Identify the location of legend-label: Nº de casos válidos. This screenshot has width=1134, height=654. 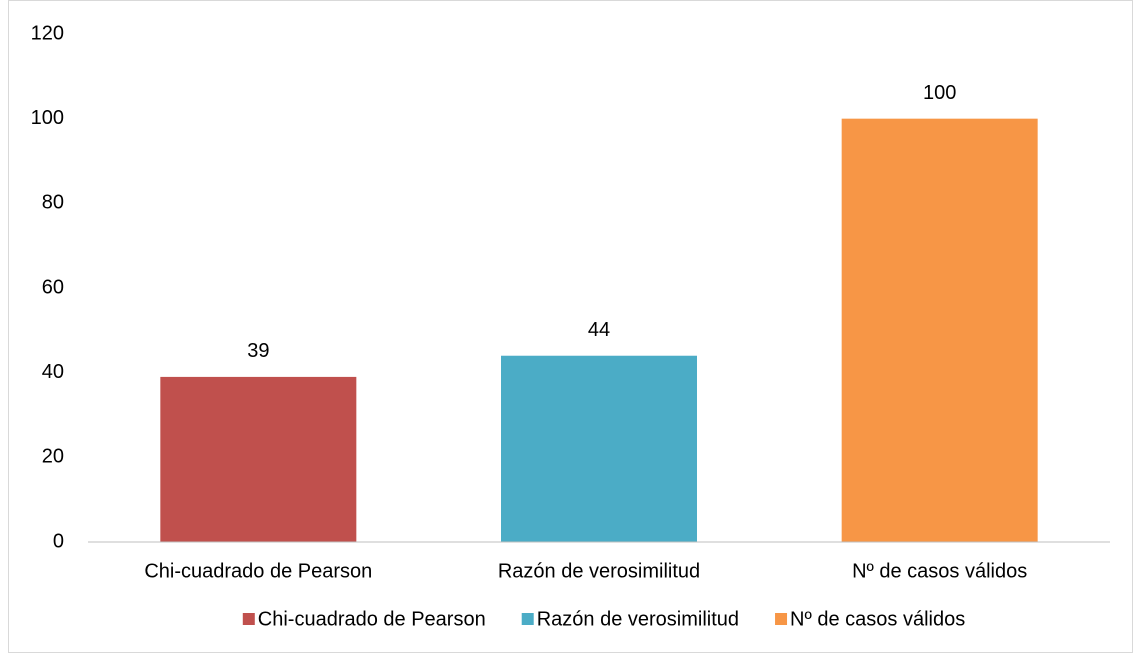
(877, 619).